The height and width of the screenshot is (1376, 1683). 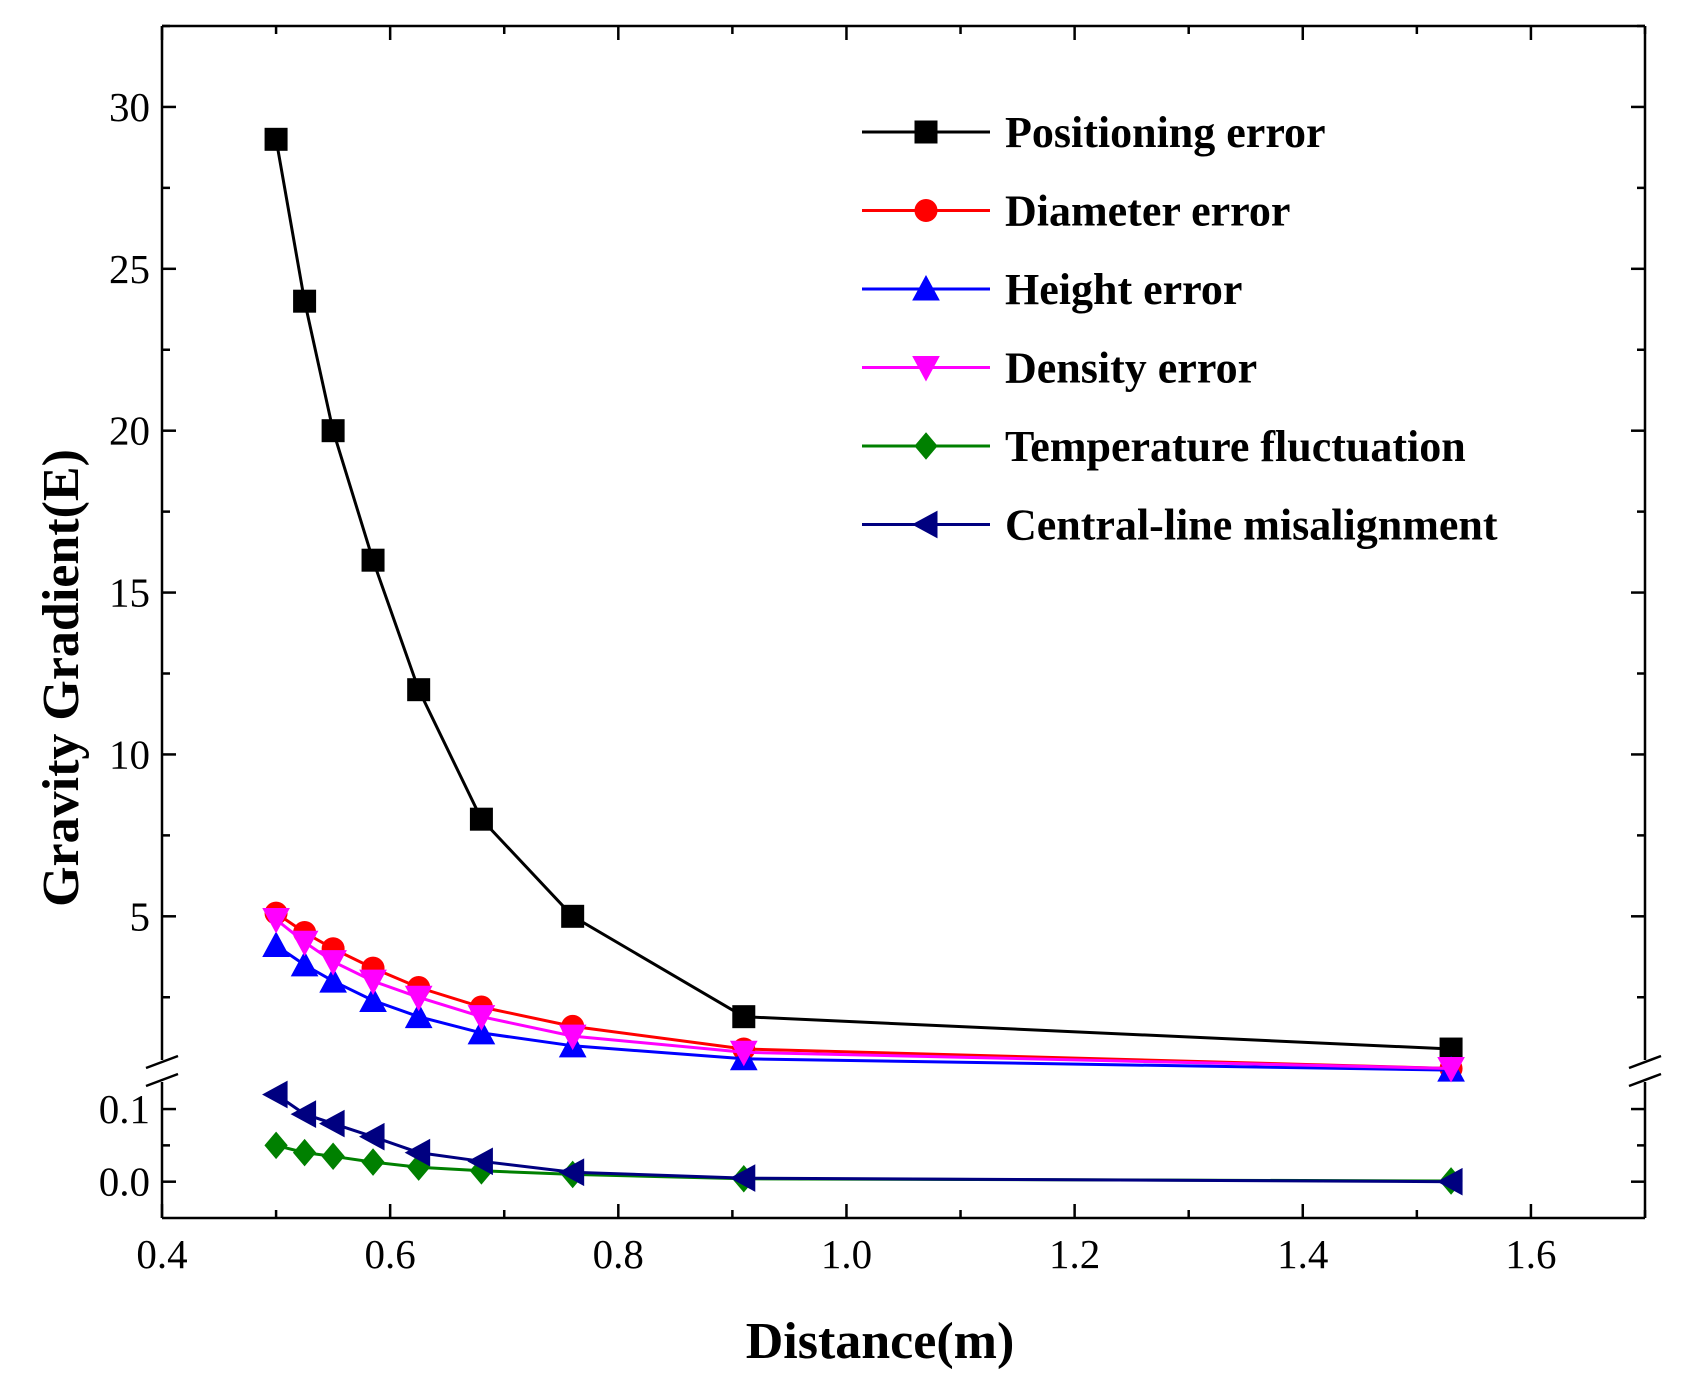 I want to click on x-tick-label: 0.6, so click(x=390, y=1254).